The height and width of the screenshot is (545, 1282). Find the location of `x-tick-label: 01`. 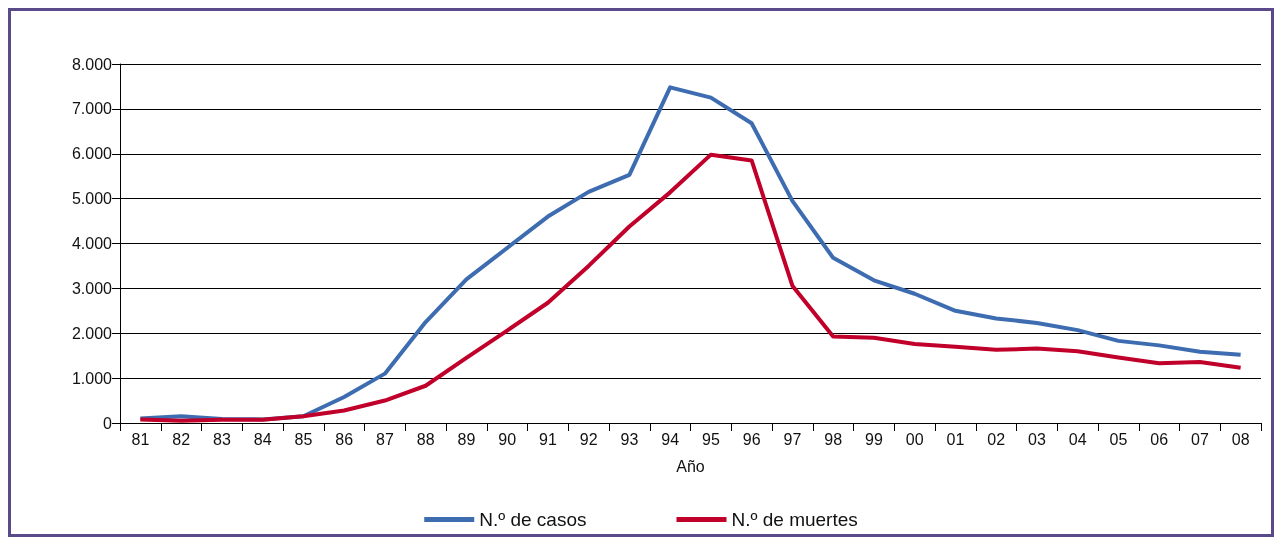

x-tick-label: 01 is located at coordinates (955, 439).